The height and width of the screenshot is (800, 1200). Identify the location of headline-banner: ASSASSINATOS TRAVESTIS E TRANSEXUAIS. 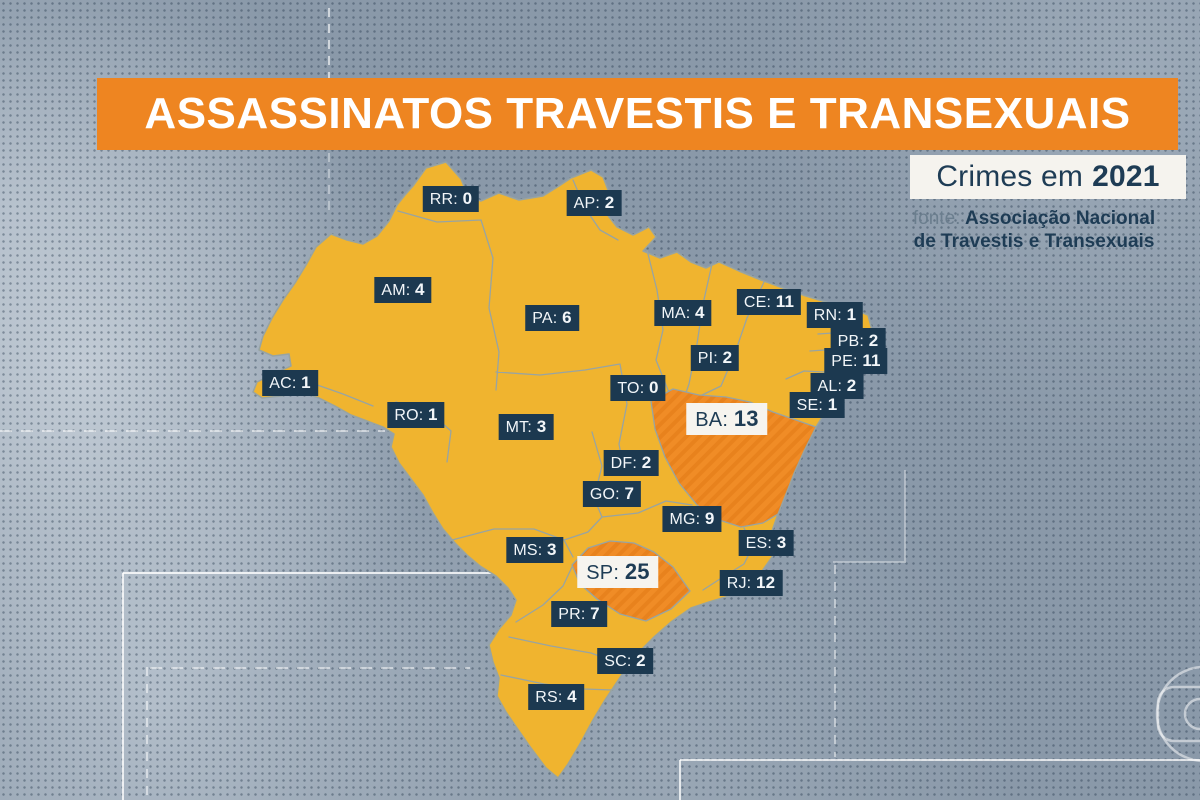
(637, 114).